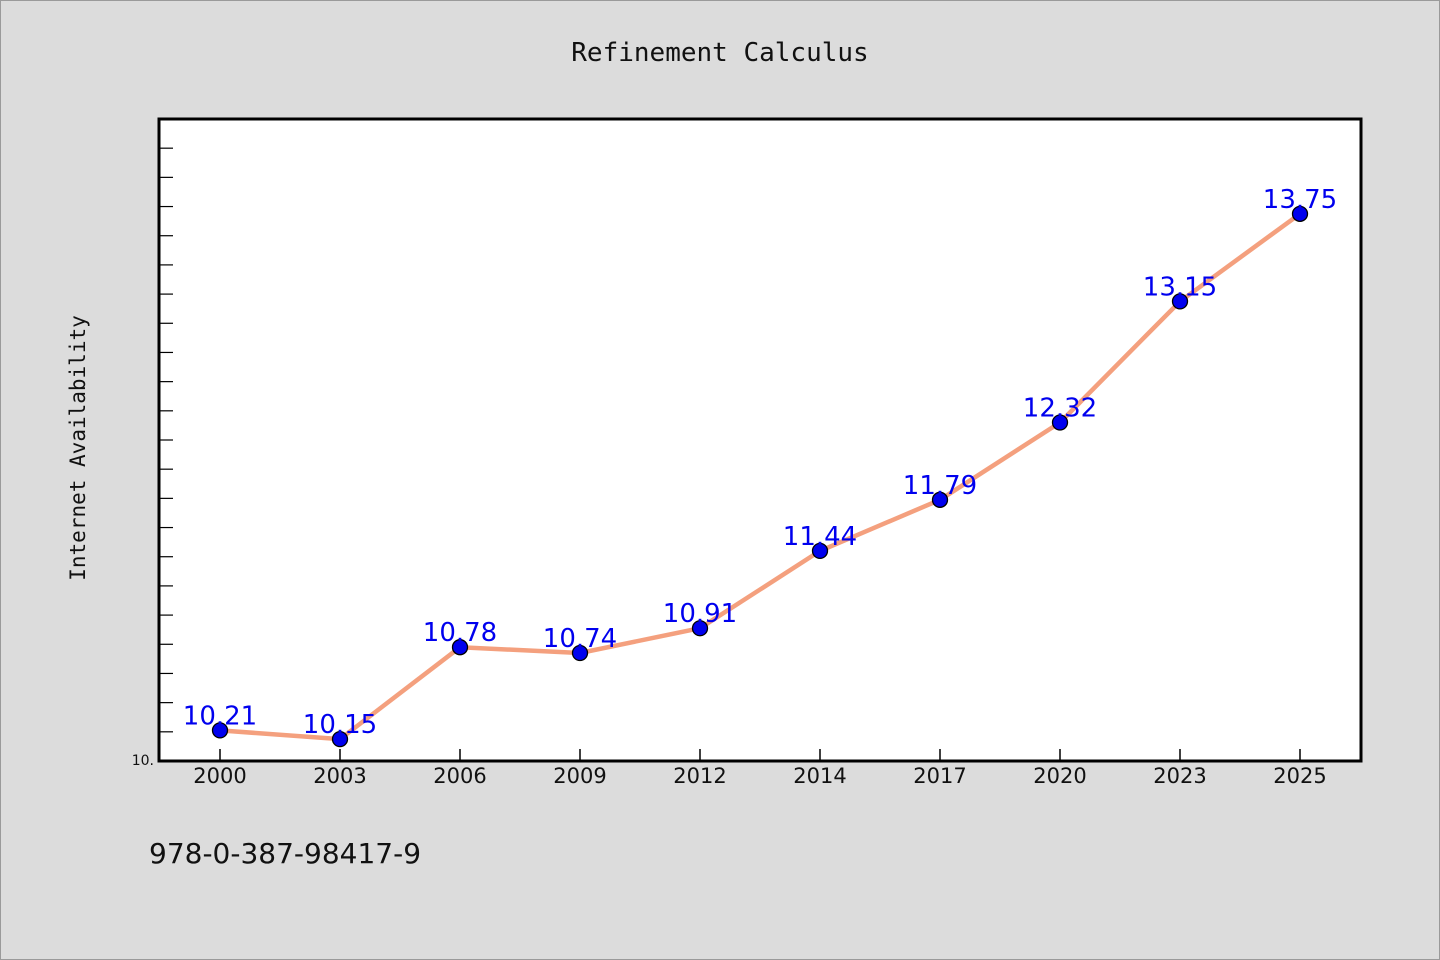  I want to click on data-label: 10.15, so click(340, 725).